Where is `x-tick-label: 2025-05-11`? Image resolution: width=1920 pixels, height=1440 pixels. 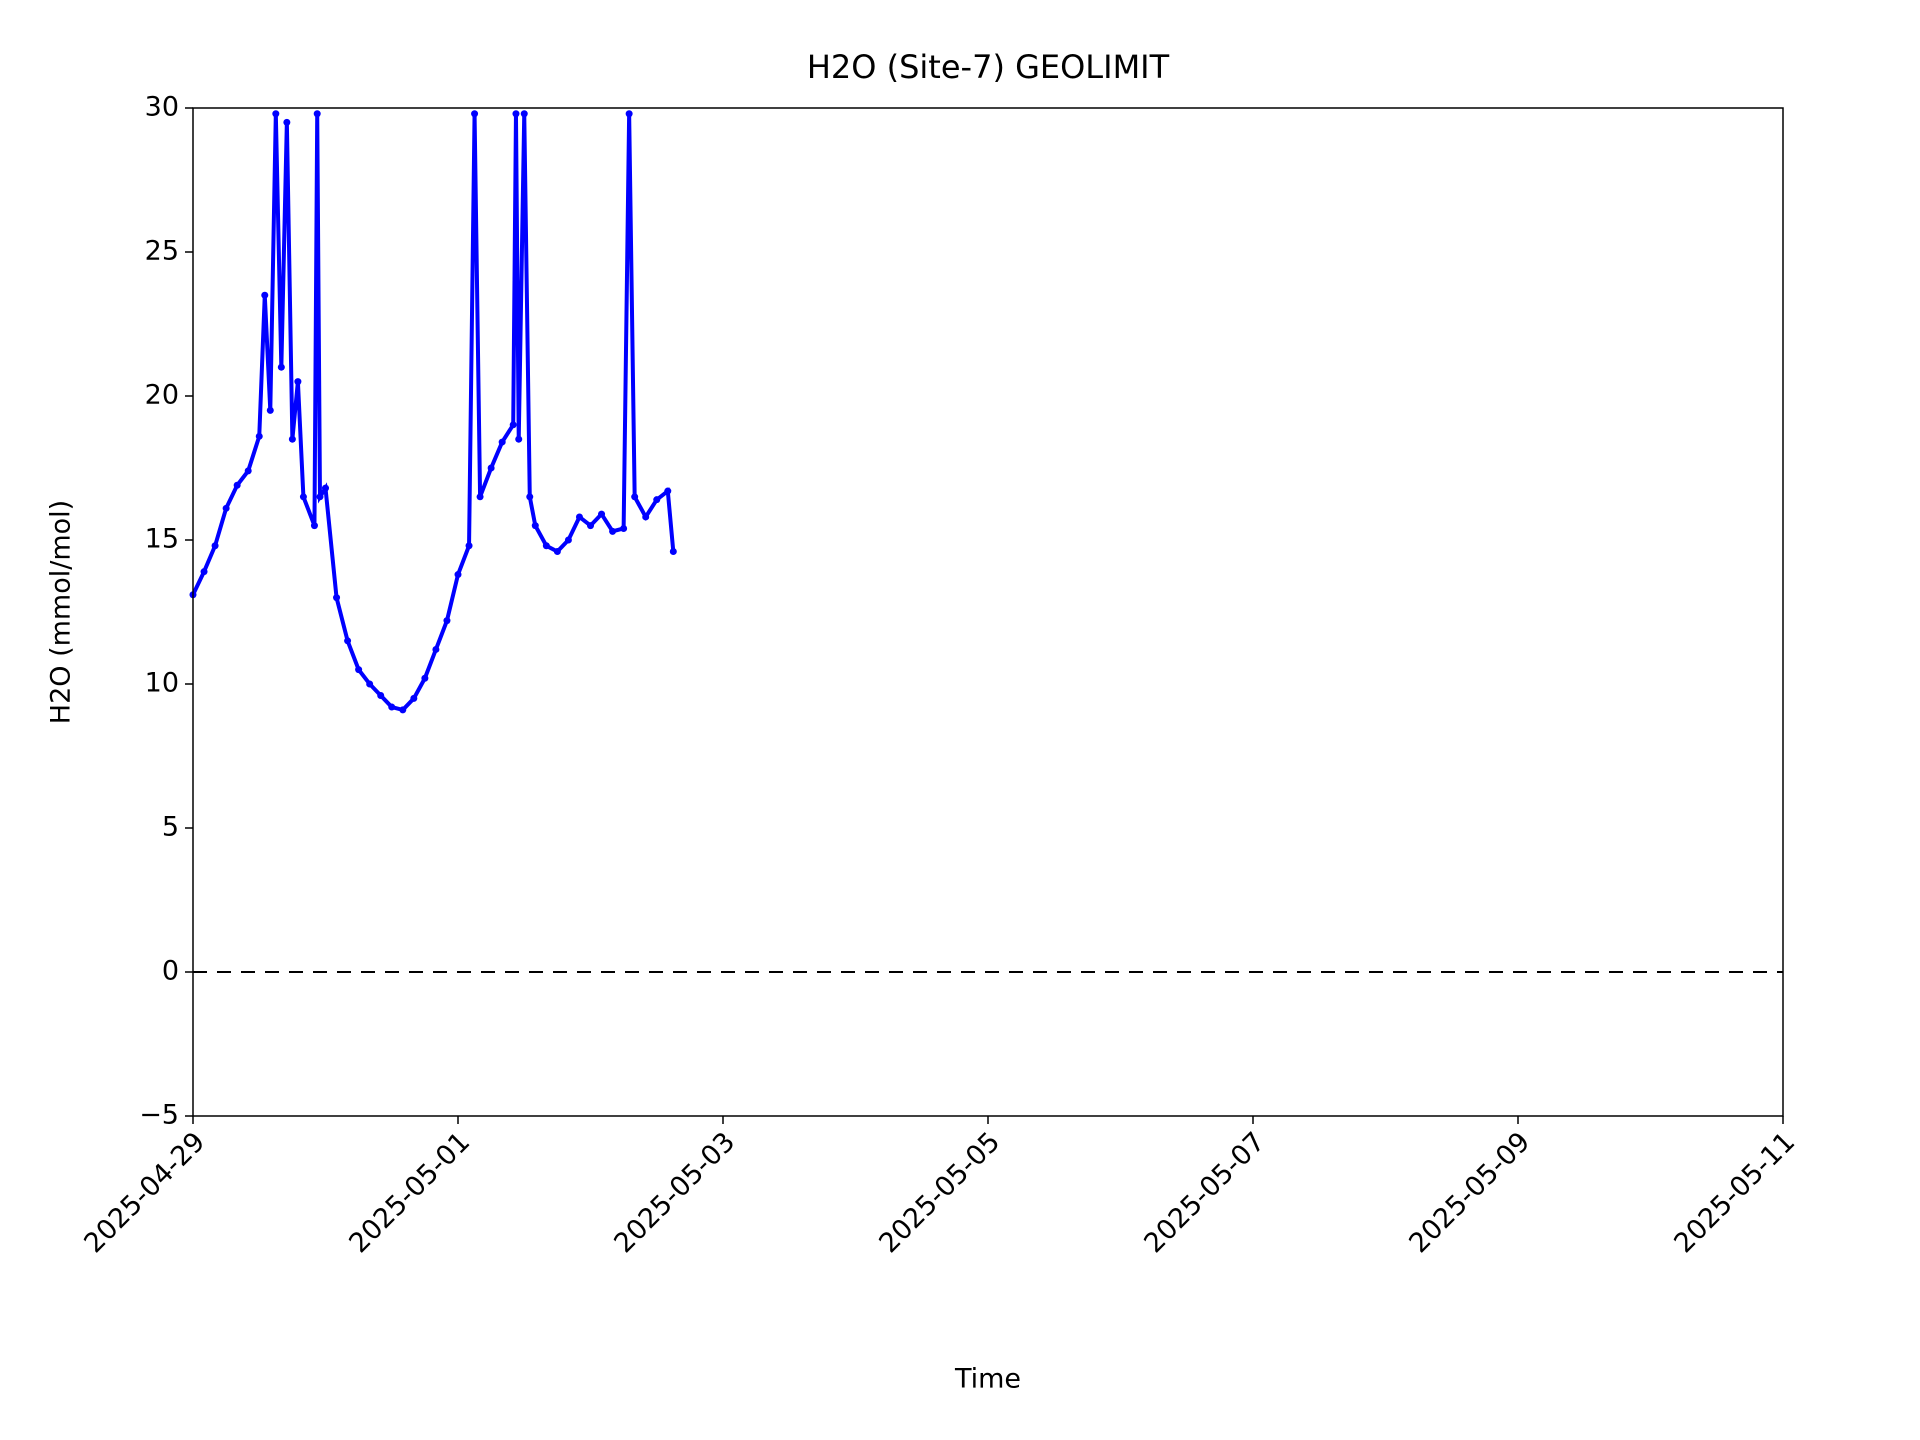 x-tick-label: 2025-05-11 is located at coordinates (1734, 1192).